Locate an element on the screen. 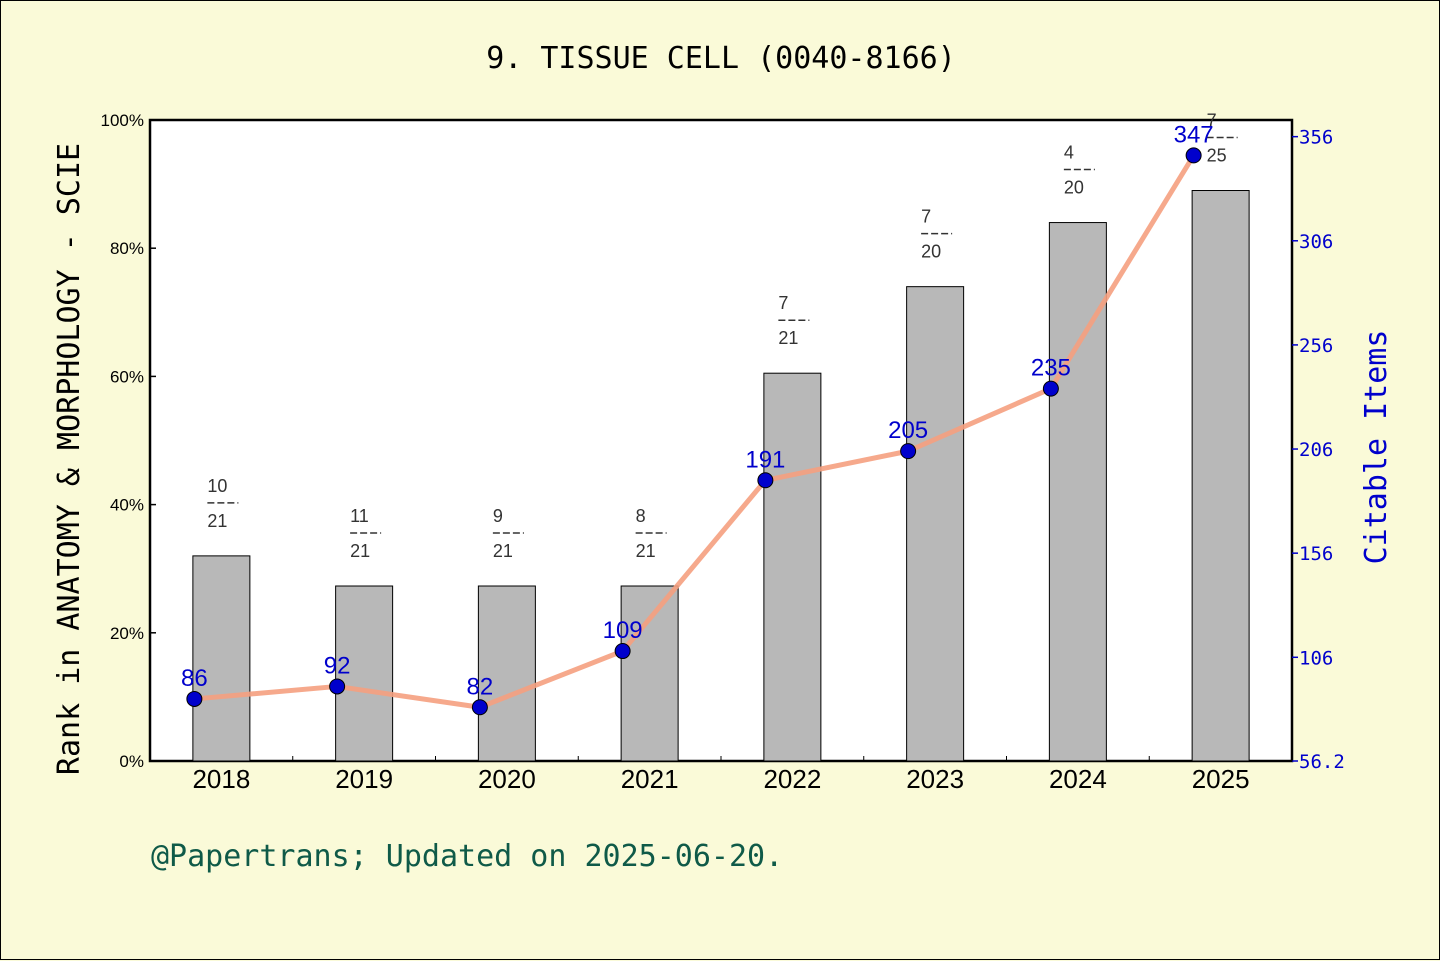 This screenshot has height=961, width=1440. citable-label-2020: 82 is located at coordinates (480, 686).